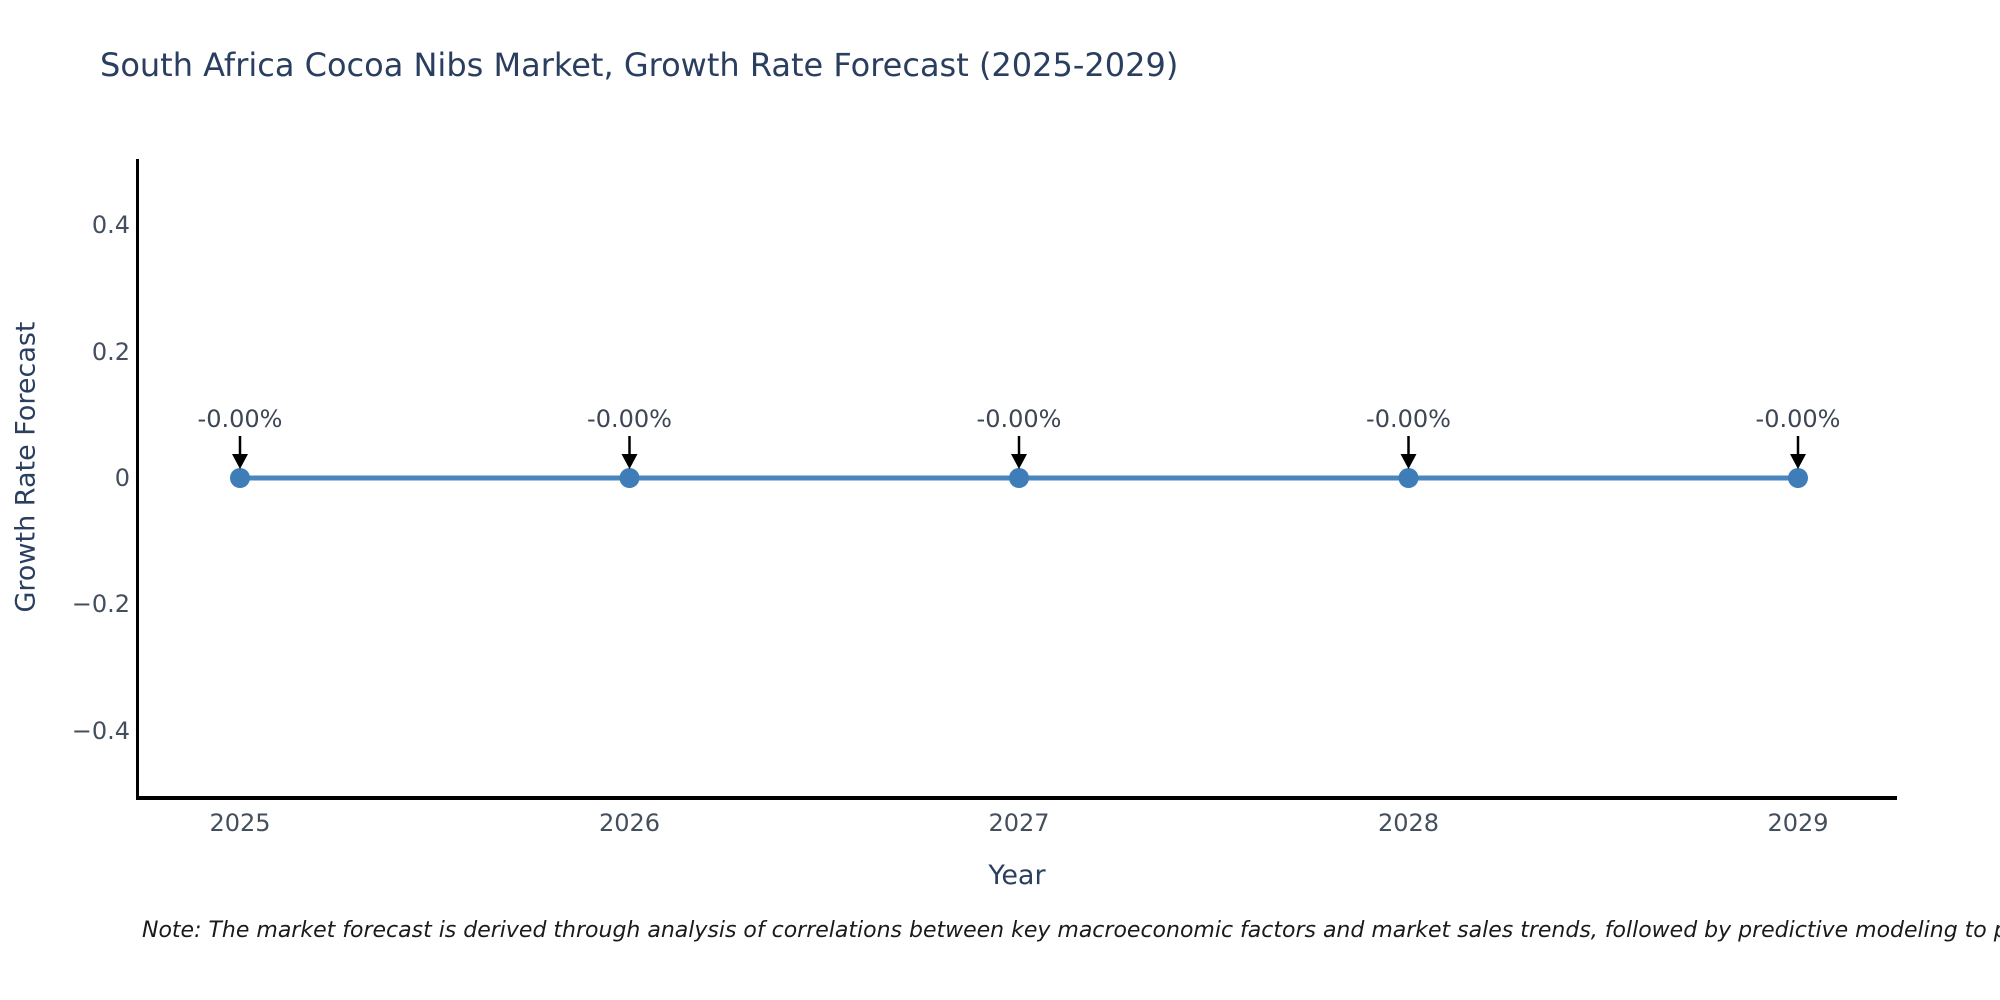 This screenshot has width=2000, height=1000. What do you see at coordinates (1798, 823) in the screenshot?
I see `x-tick-label: 2029` at bounding box center [1798, 823].